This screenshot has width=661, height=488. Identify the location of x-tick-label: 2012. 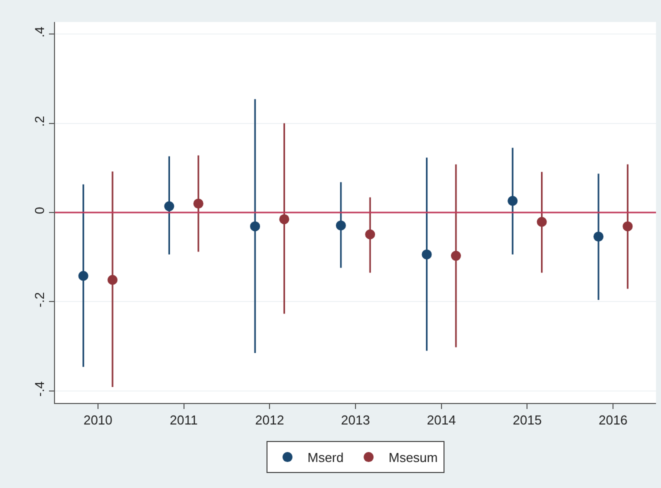
(269, 420).